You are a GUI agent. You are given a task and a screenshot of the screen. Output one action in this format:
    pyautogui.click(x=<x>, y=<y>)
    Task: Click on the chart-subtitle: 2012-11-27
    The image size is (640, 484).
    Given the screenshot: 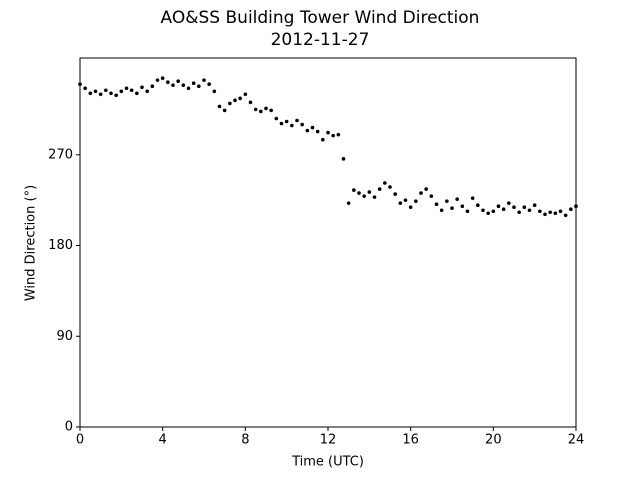 What is the action you would take?
    pyautogui.click(x=320, y=40)
    